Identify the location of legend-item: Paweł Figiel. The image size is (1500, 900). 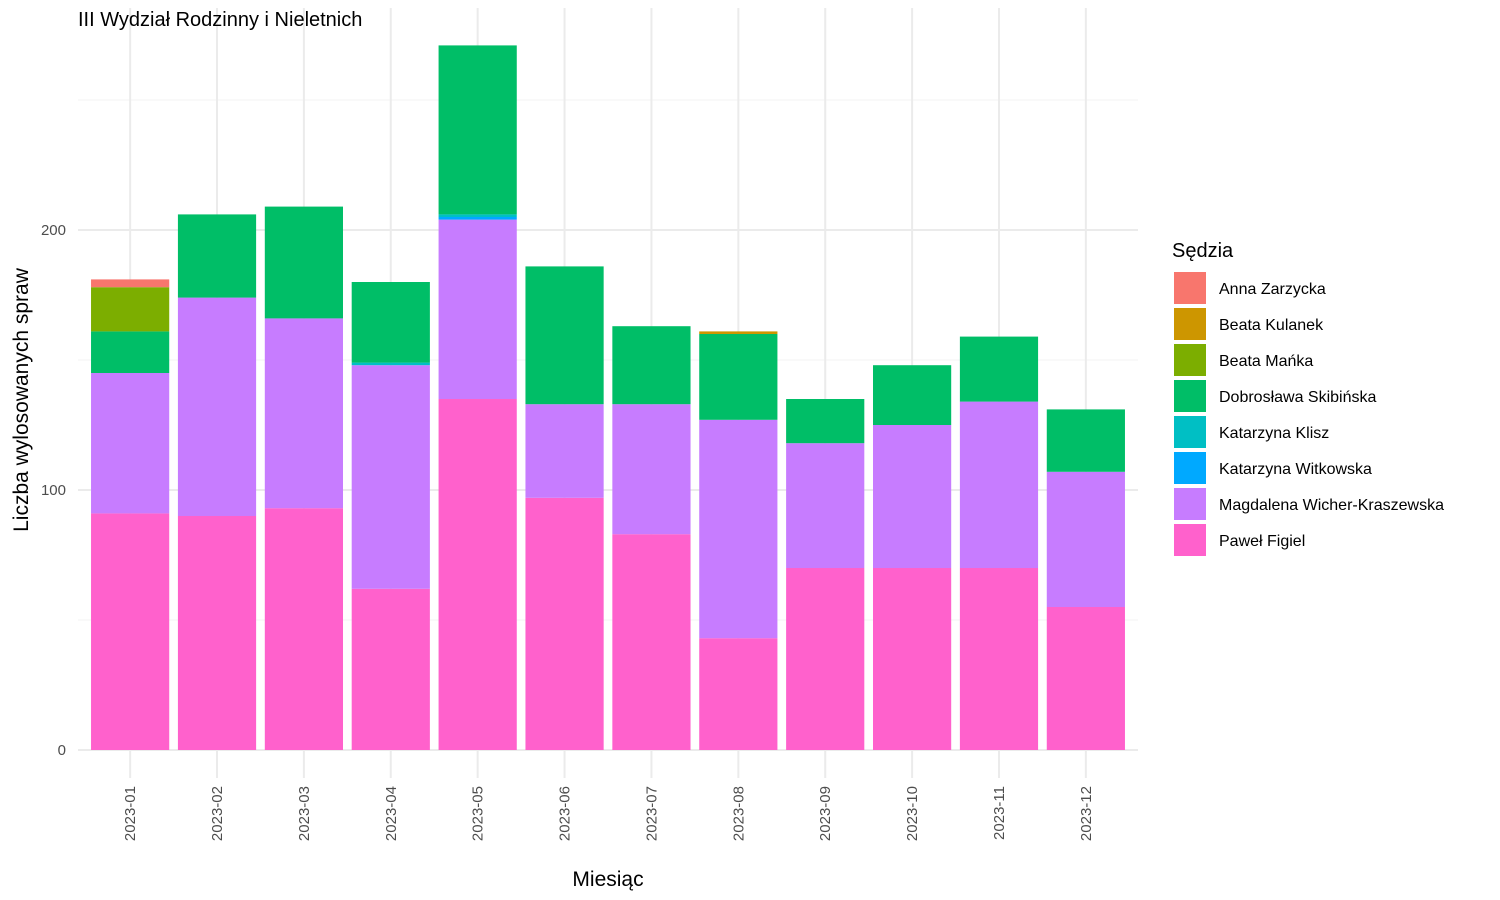
(1238, 540).